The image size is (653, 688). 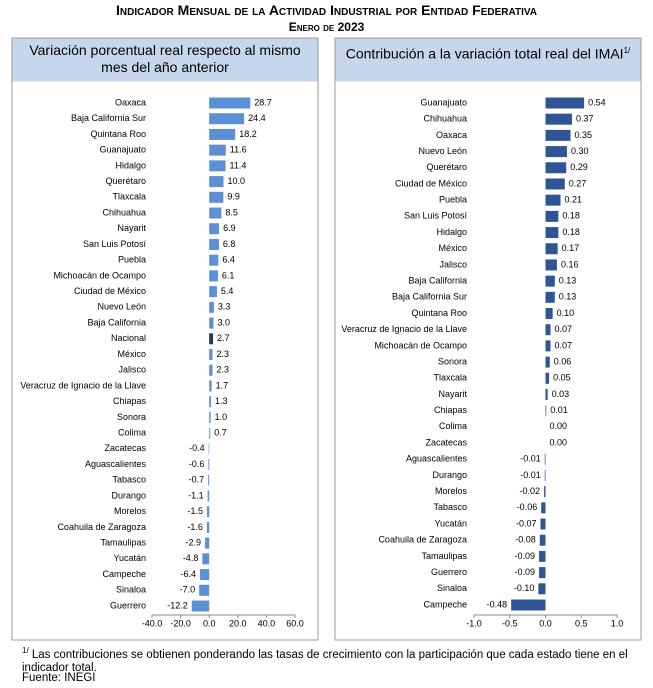 I want to click on category-label: Veracruz de Ignacio de la Llave, so click(x=404, y=329).